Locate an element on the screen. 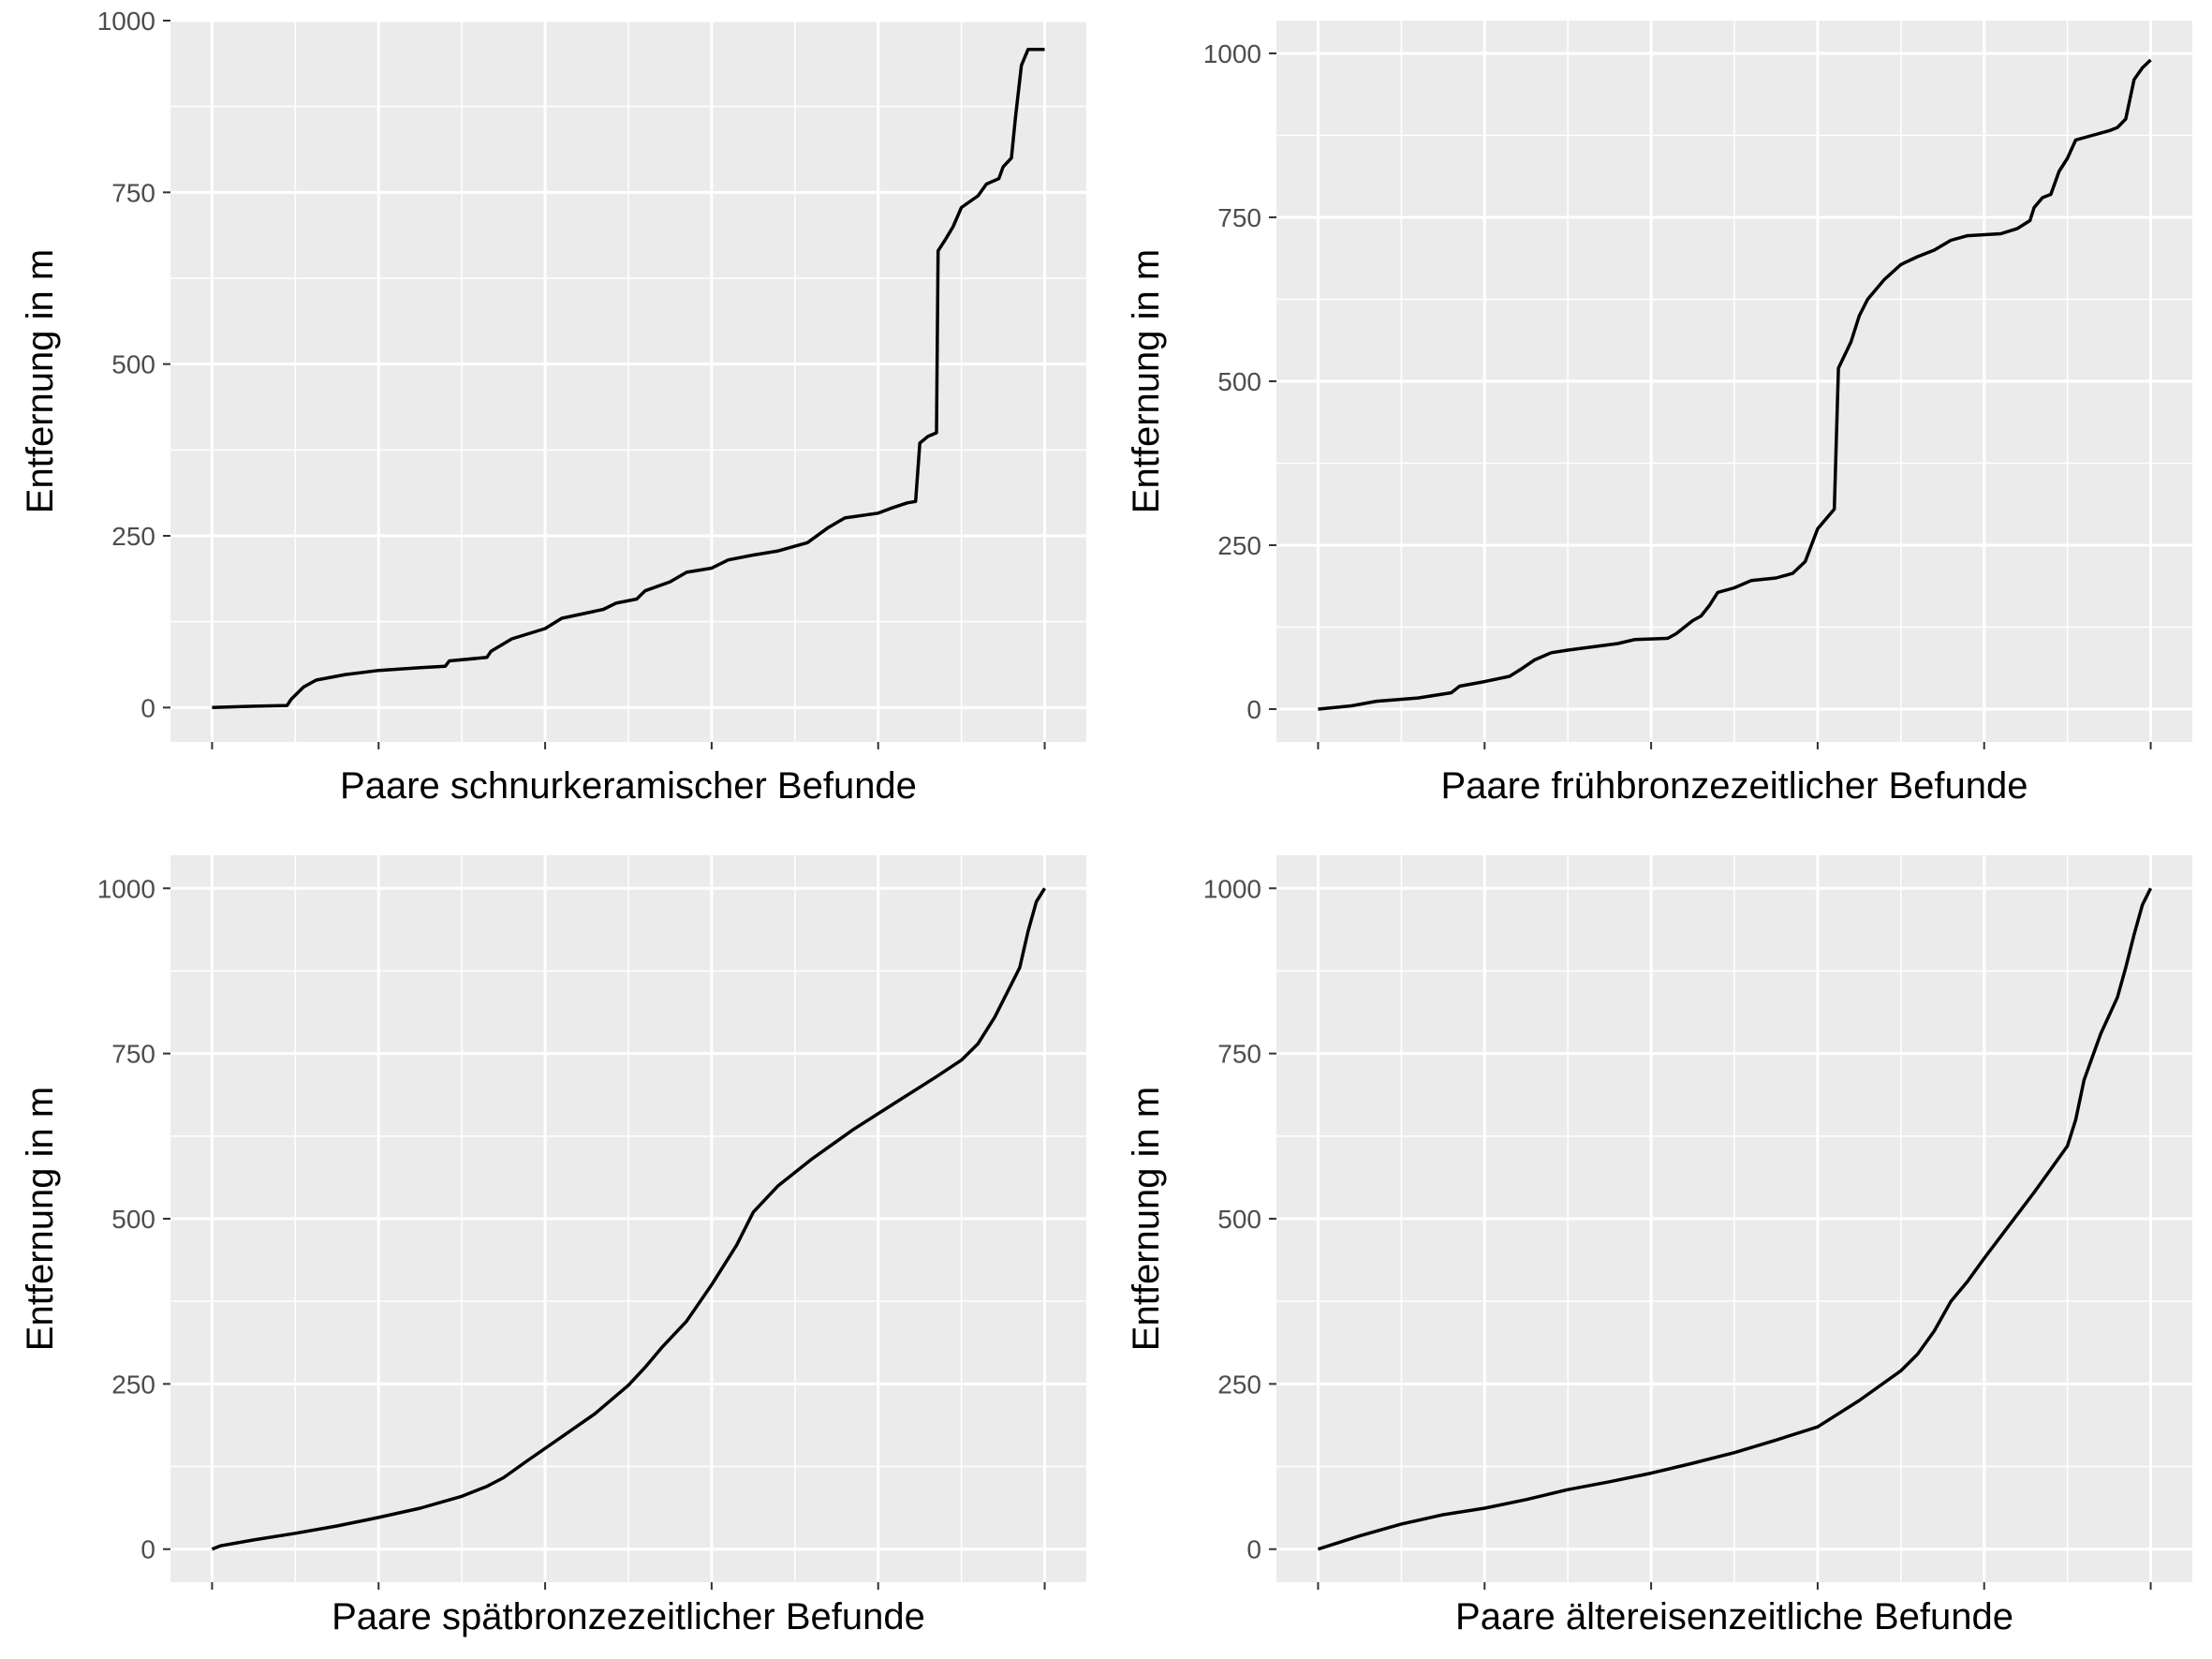 This screenshot has width=2212, height=1659. x-axis-title: Paare frühbronzezeitlicher Befunde is located at coordinates (1734, 786).